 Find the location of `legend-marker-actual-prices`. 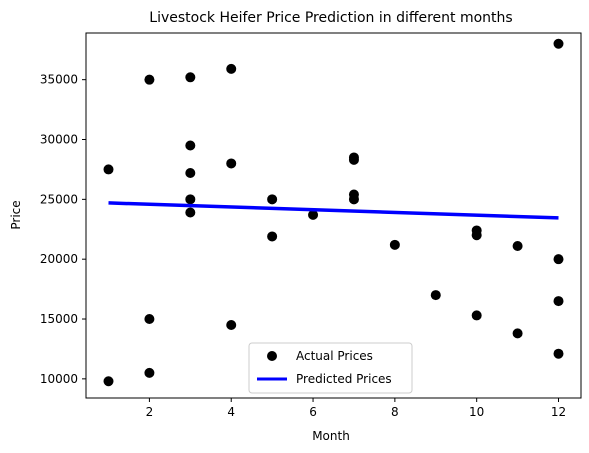

legend-marker-actual-prices is located at coordinates (272, 356).